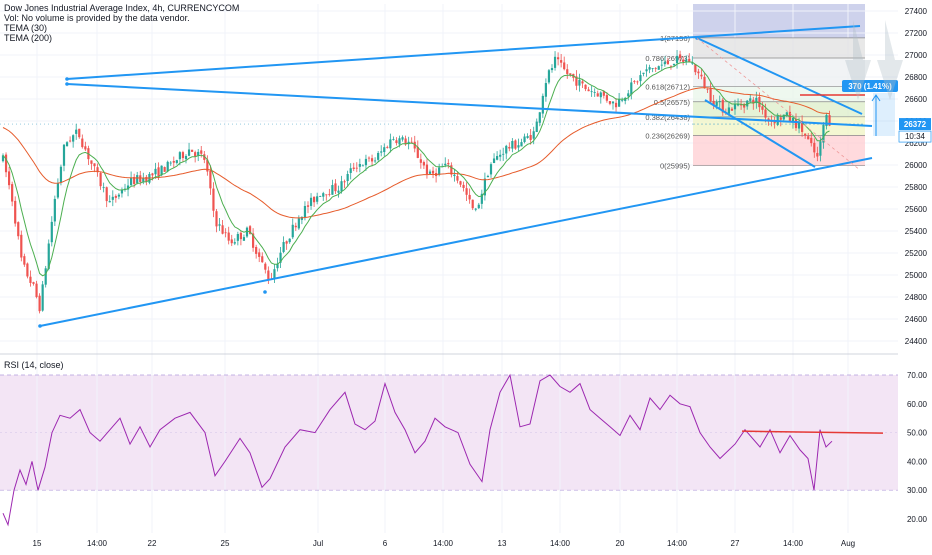 Image resolution: width=932 pixels, height=555 pixels. What do you see at coordinates (97, 543) in the screenshot?
I see `time-tick-label: 14:00` at bounding box center [97, 543].